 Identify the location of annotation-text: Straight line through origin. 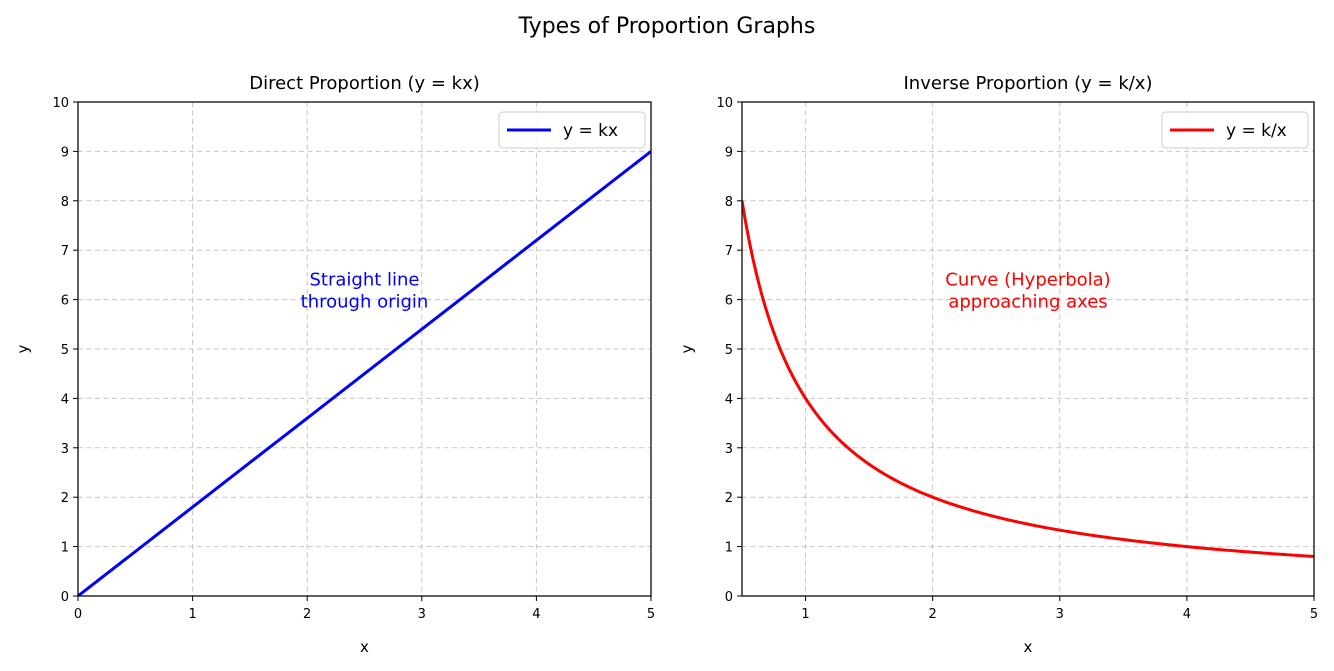
(365, 291).